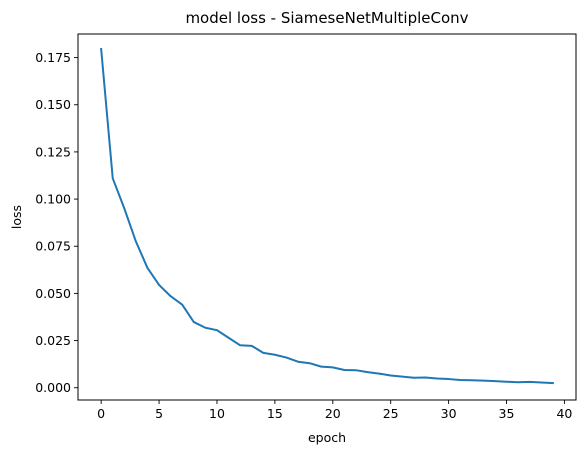 This screenshot has height=455, width=584. Describe the element at coordinates (564, 413) in the screenshot. I see `x-tick-label: 40` at that location.